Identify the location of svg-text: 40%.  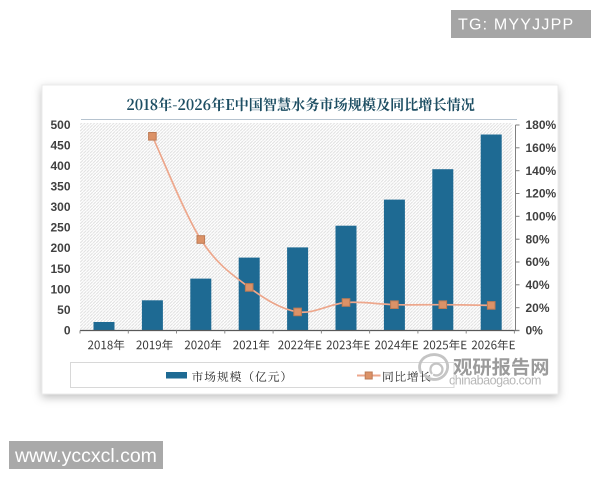
(538, 285).